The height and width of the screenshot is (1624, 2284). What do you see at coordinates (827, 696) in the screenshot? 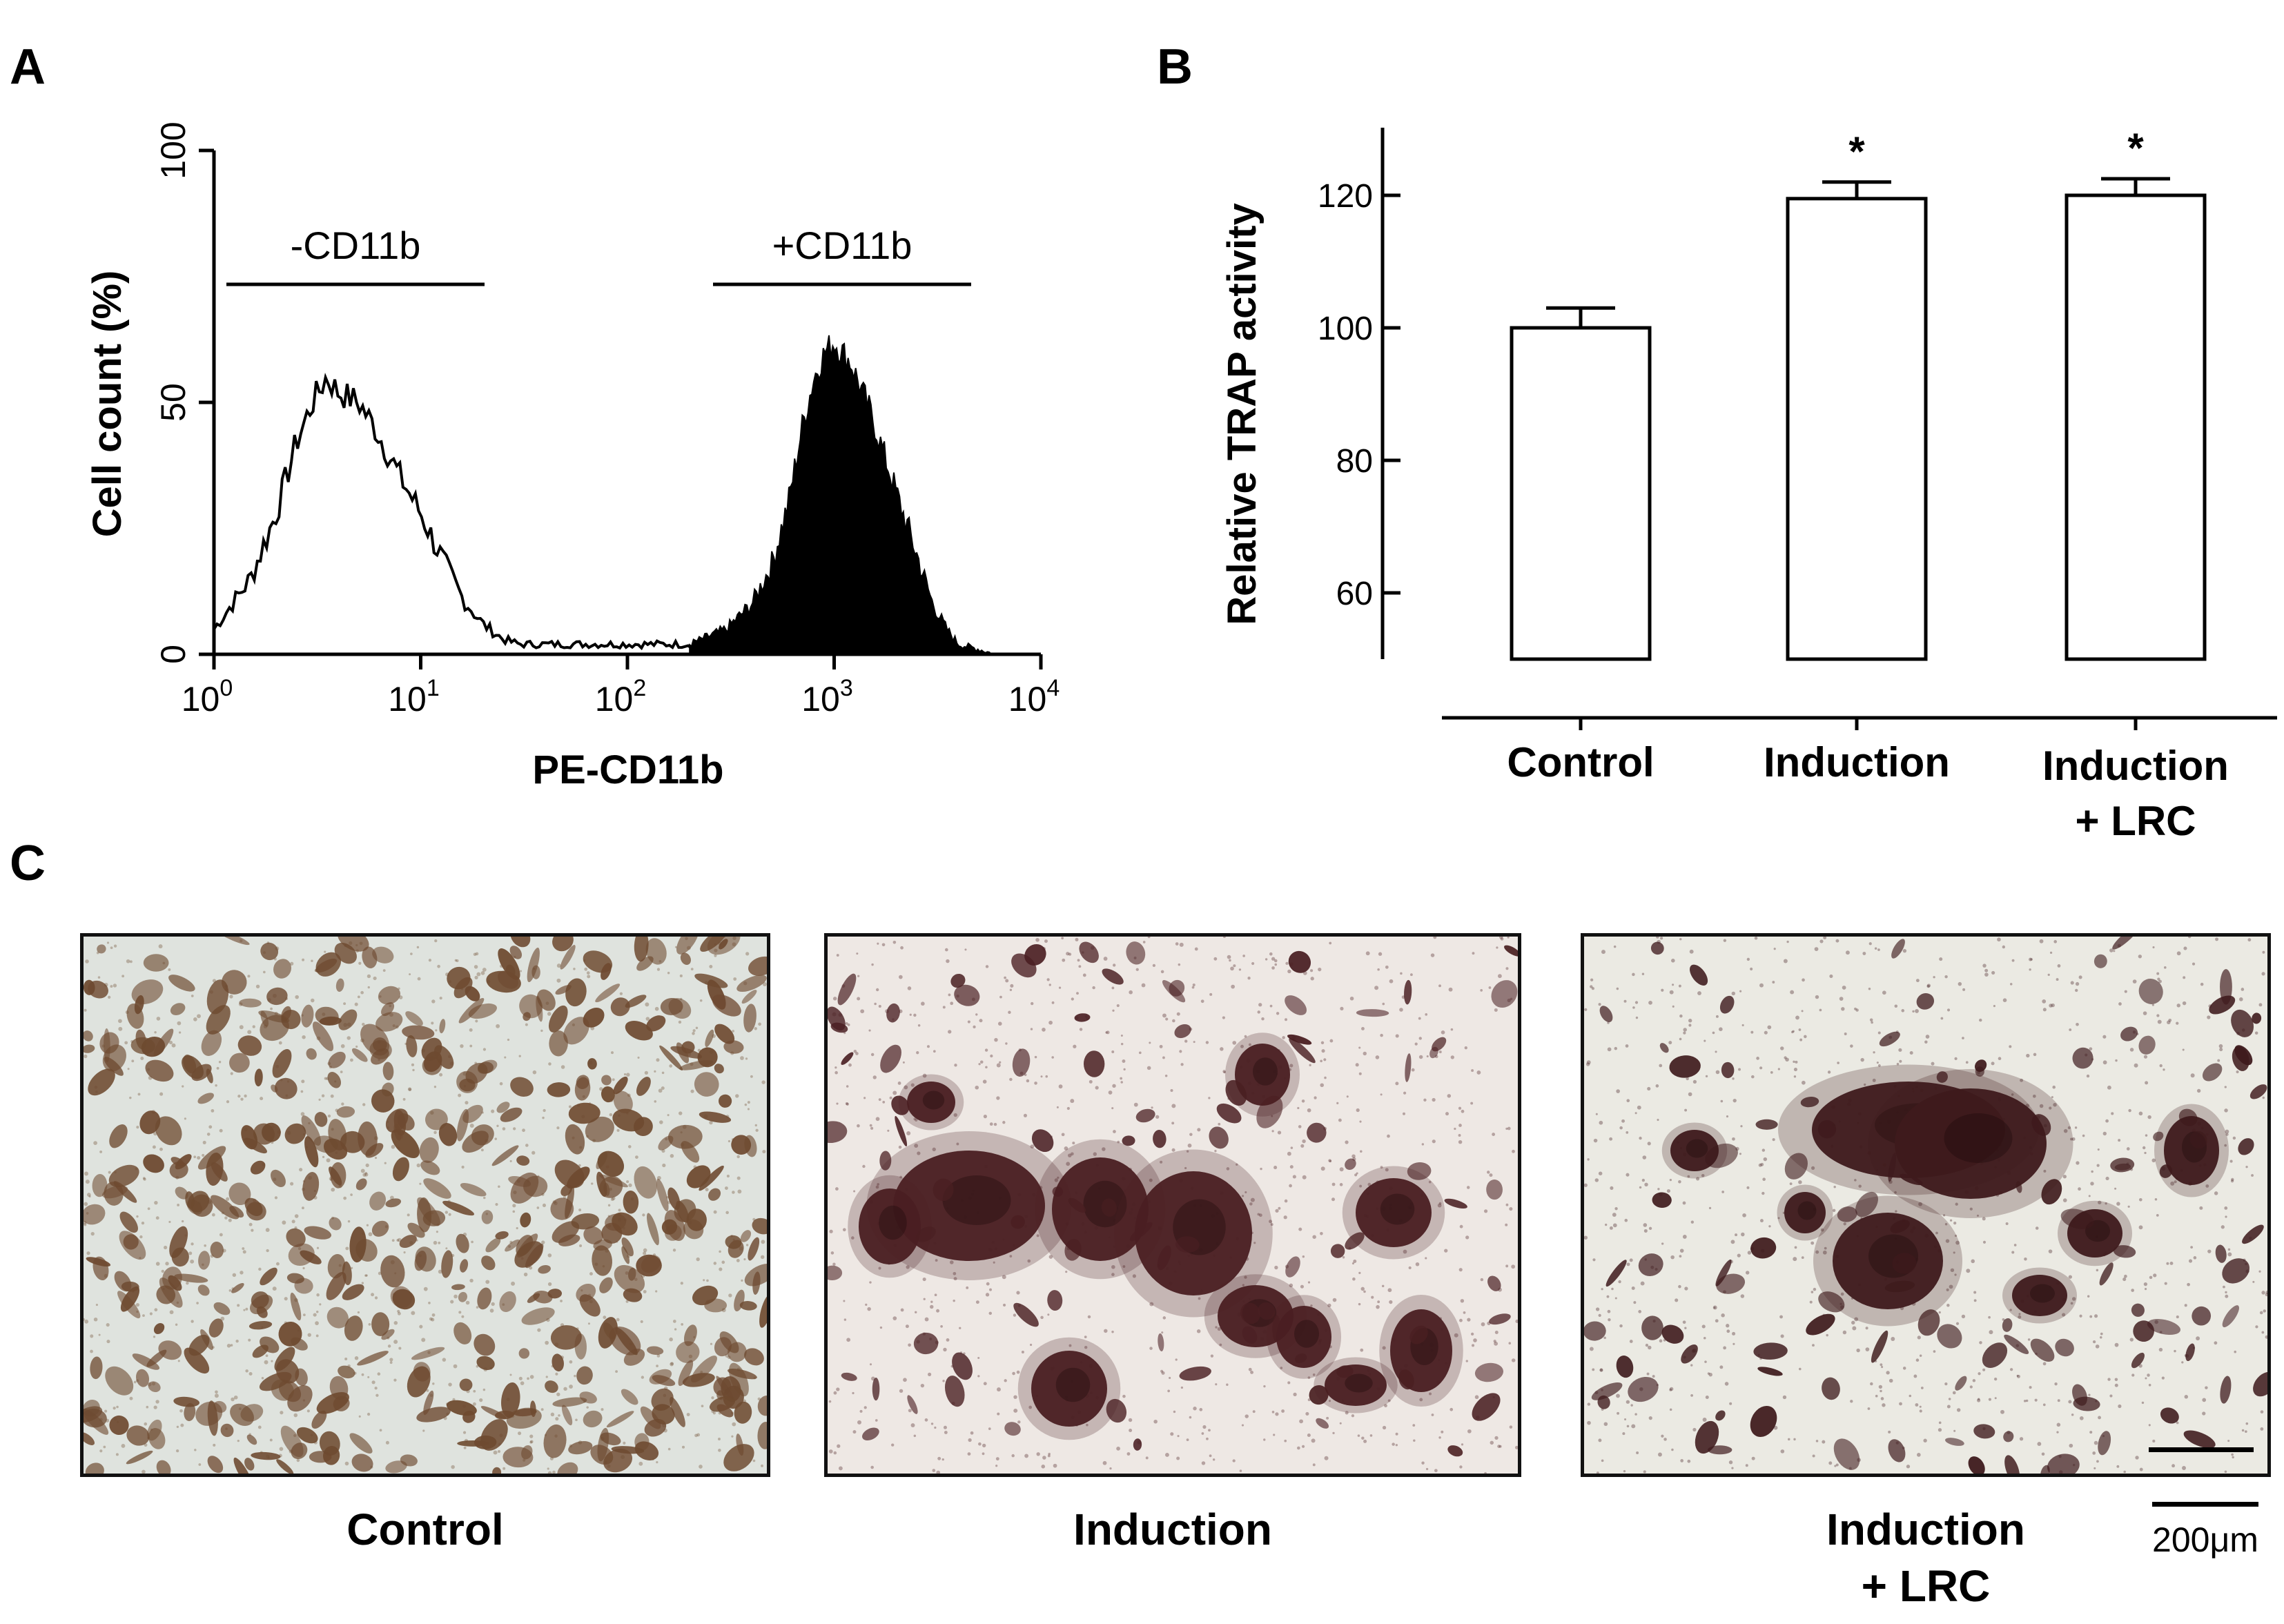
I see `x-tick-label: 10³` at bounding box center [827, 696].